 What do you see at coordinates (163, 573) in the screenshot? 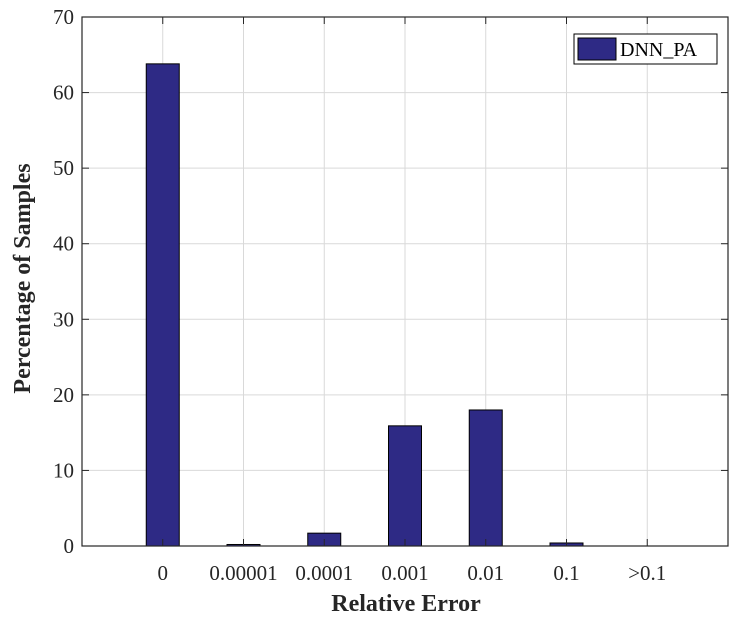
I see `x-tick-label: 0` at bounding box center [163, 573].